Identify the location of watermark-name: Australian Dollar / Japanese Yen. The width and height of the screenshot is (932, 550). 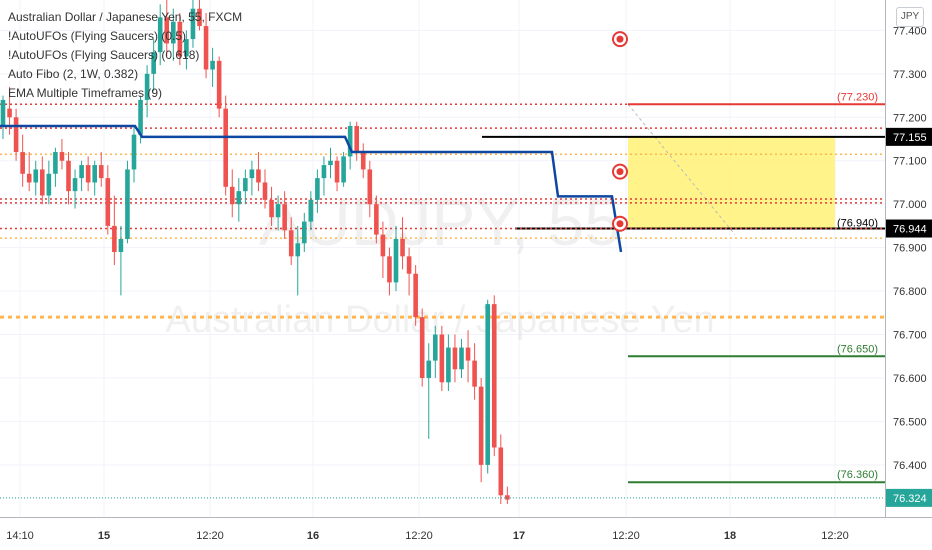
(439, 320).